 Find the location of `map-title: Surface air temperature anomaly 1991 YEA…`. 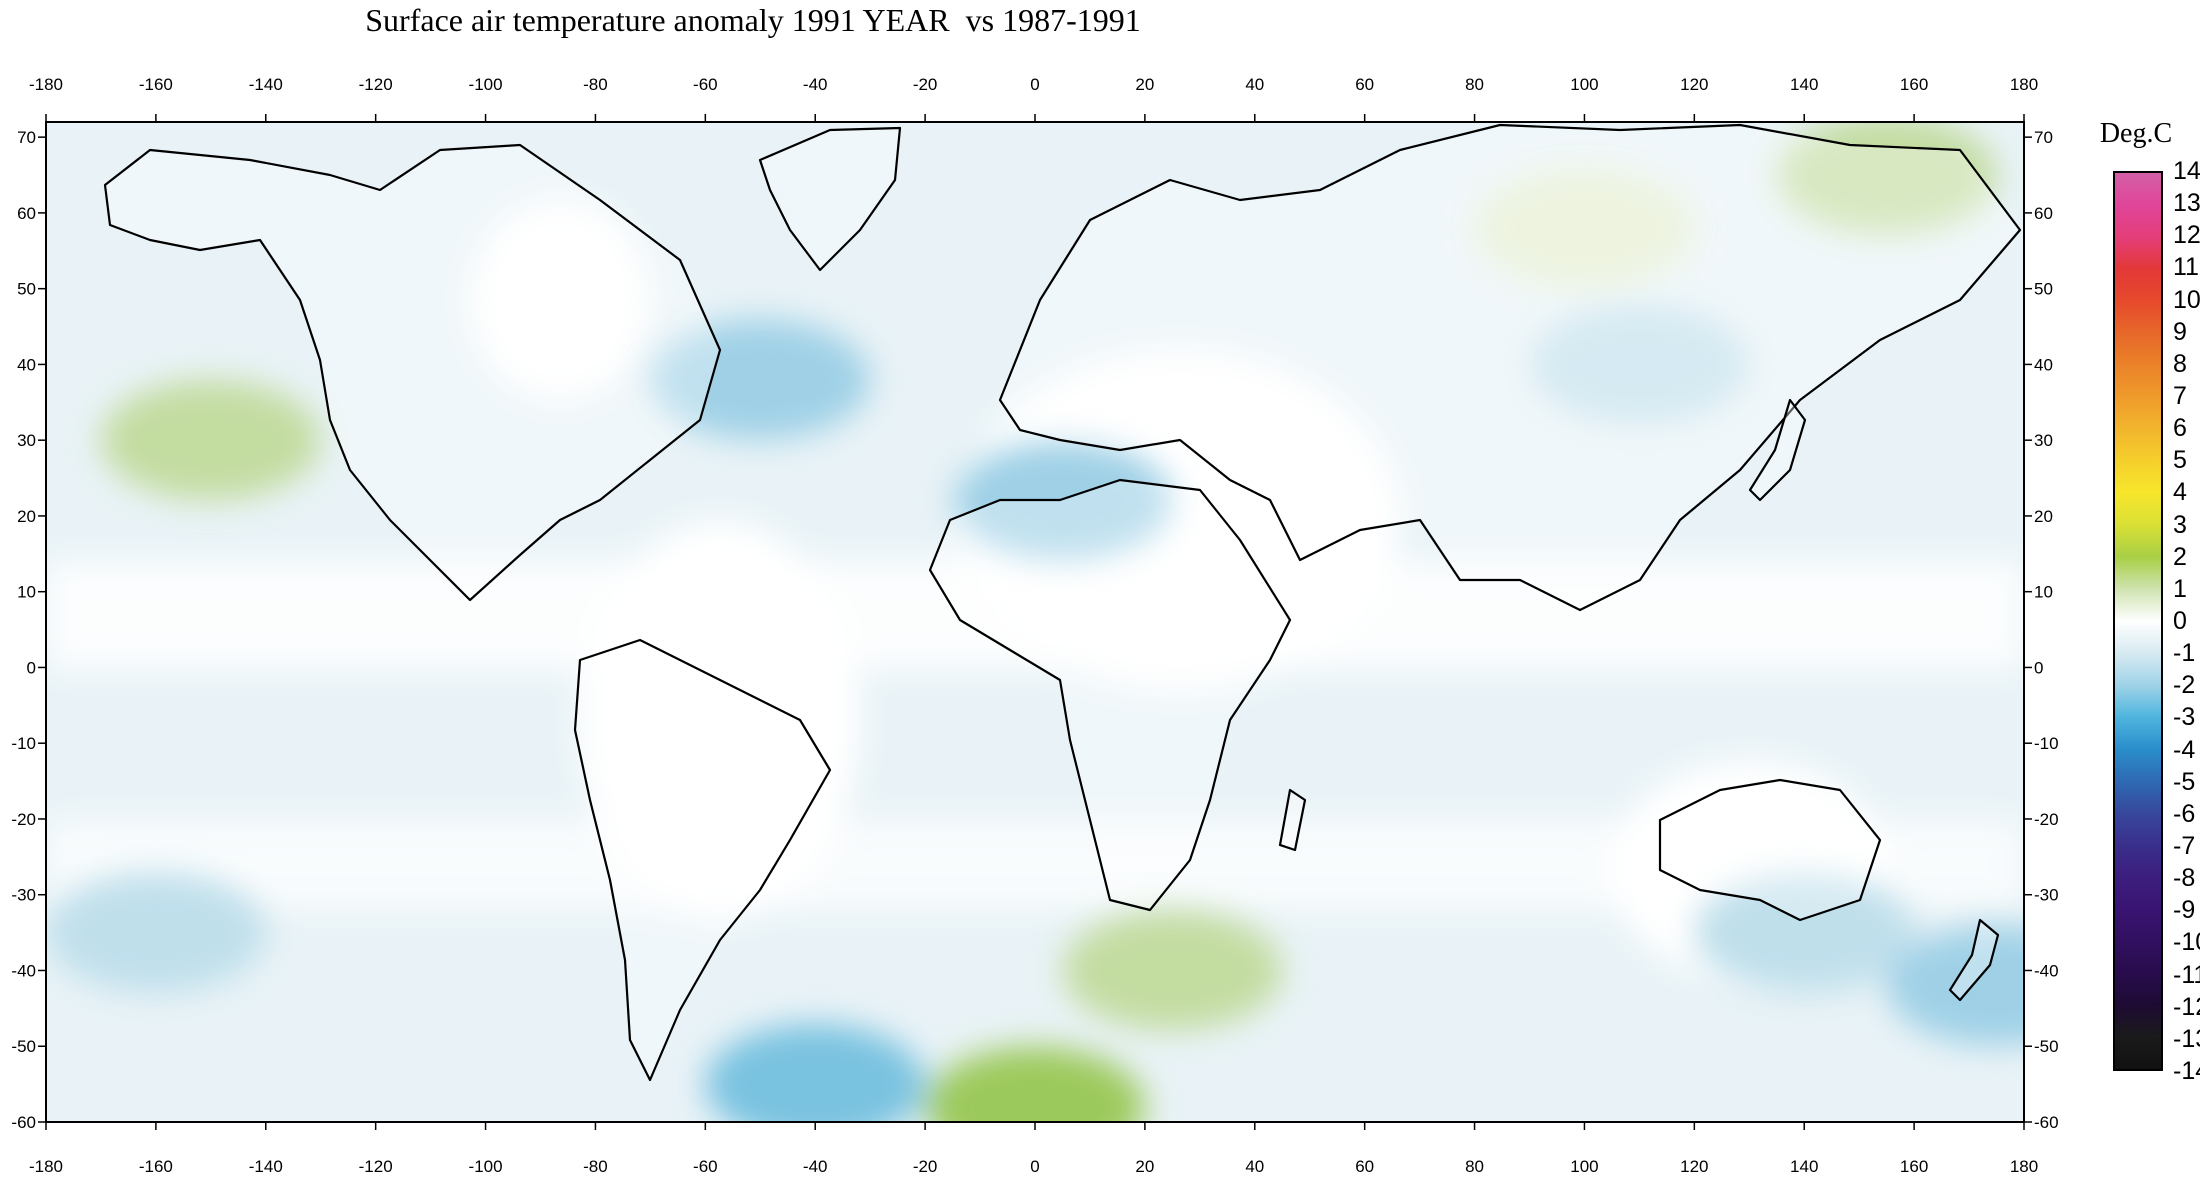

map-title: Surface air temperature anomaly 1991 YEA… is located at coordinates (753, 20).